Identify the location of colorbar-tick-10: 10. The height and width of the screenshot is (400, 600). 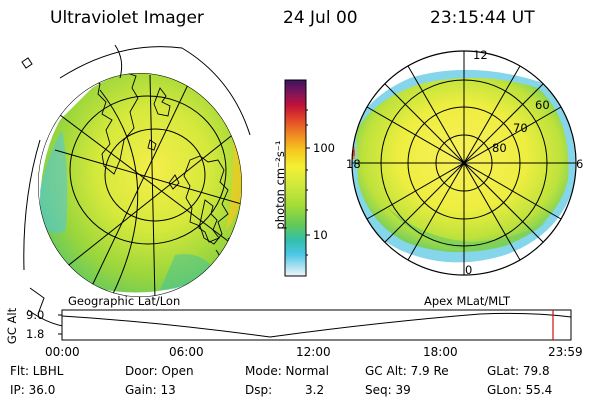
(320, 235).